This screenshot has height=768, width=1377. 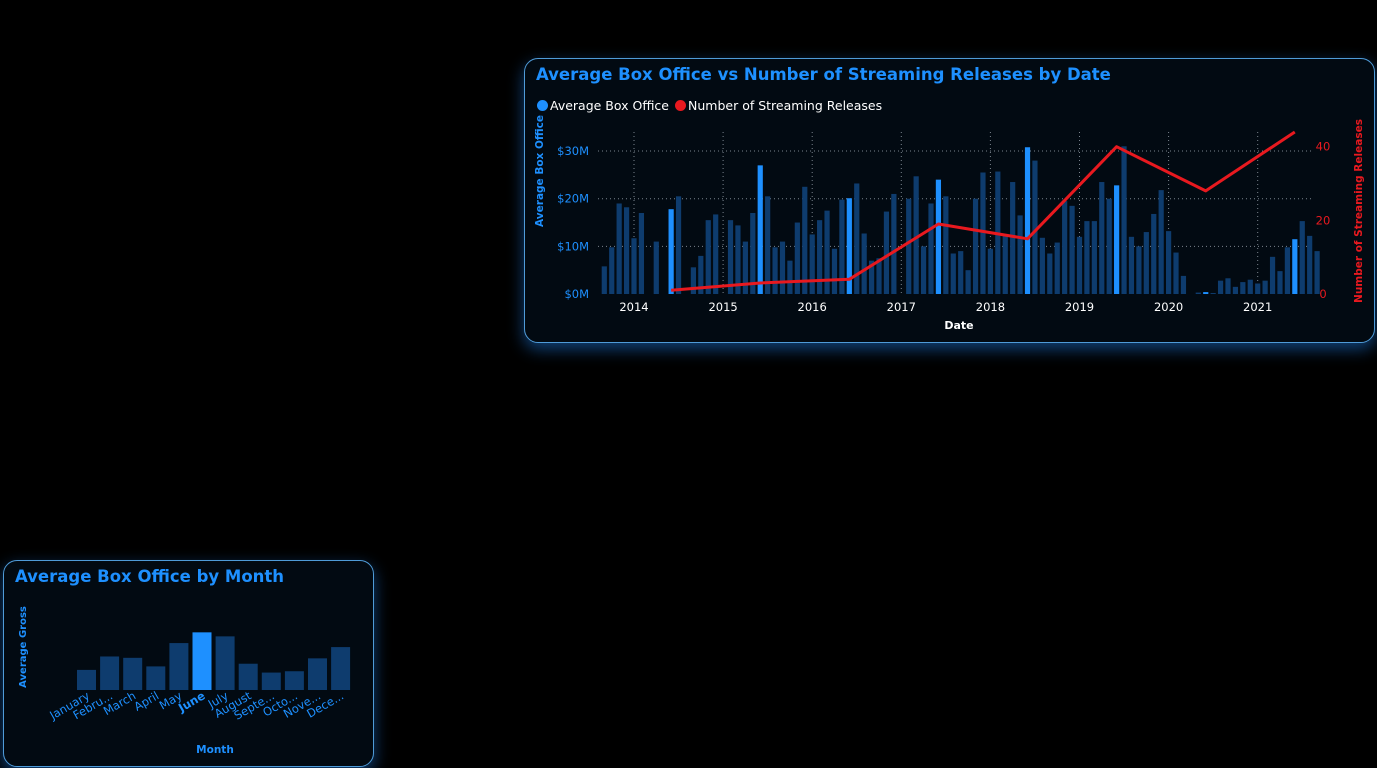 I want to click on y-right-tick-label: 20, so click(x=1323, y=220).